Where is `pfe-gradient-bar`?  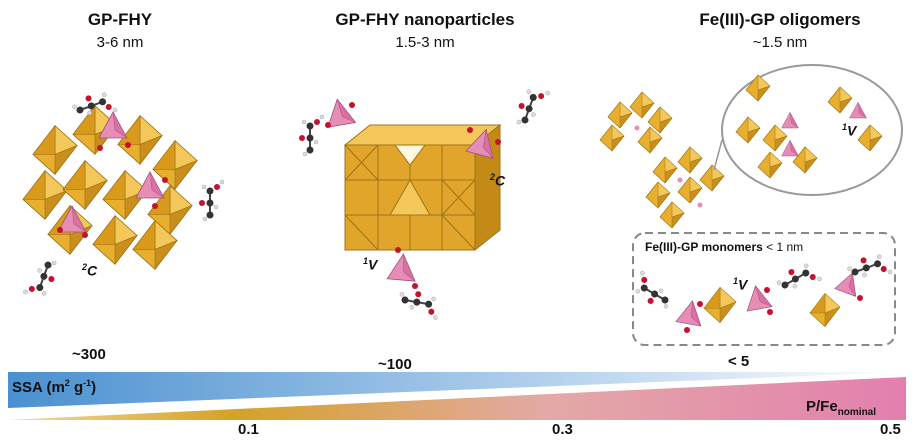
pfe-gradient-bar is located at coordinates (457, 398).